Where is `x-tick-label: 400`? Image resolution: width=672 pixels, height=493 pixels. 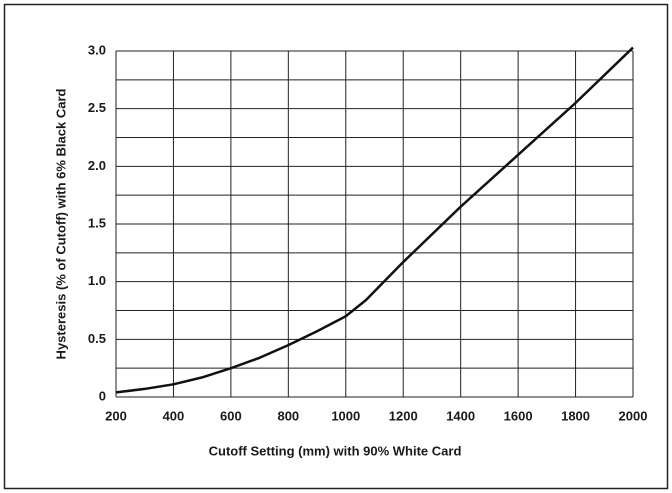
x-tick-label: 400 is located at coordinates (174, 415).